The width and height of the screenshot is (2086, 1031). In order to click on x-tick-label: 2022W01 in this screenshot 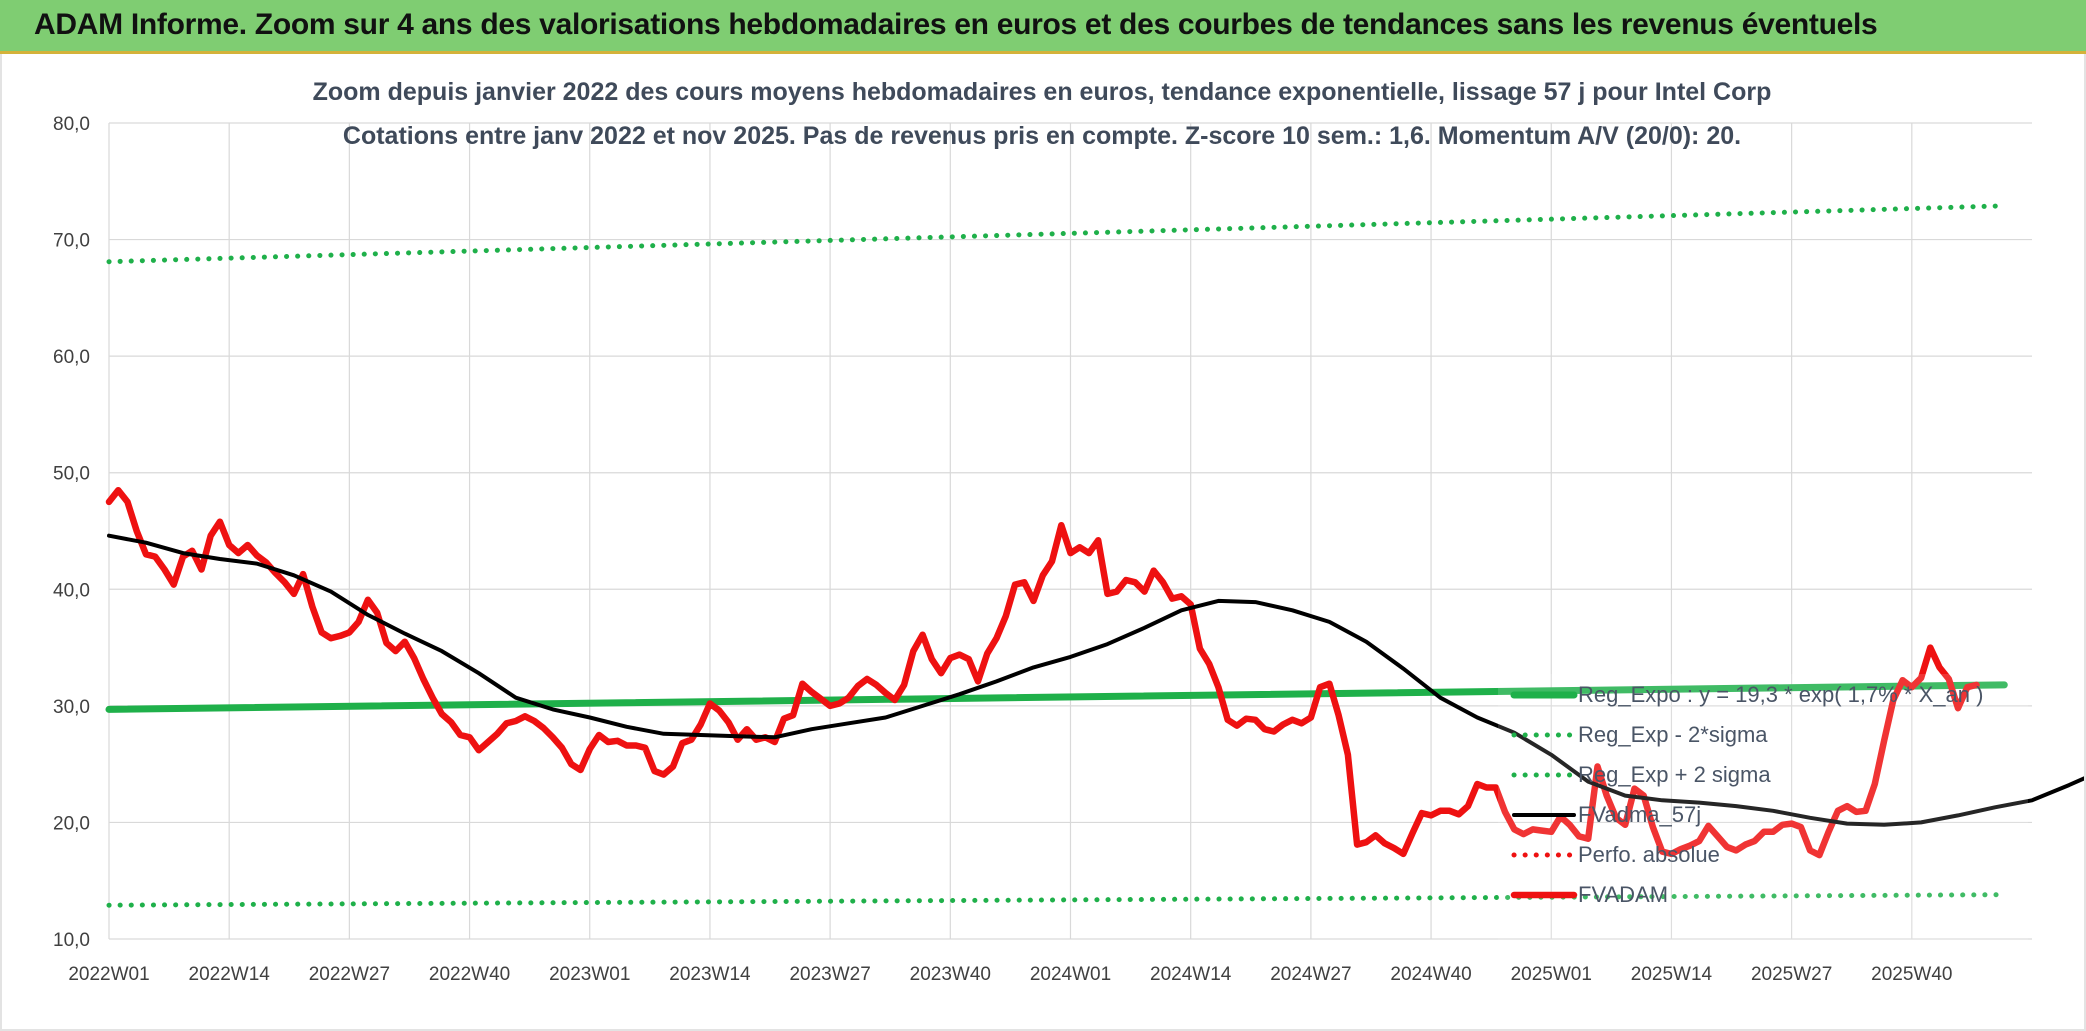, I will do `click(108, 974)`.